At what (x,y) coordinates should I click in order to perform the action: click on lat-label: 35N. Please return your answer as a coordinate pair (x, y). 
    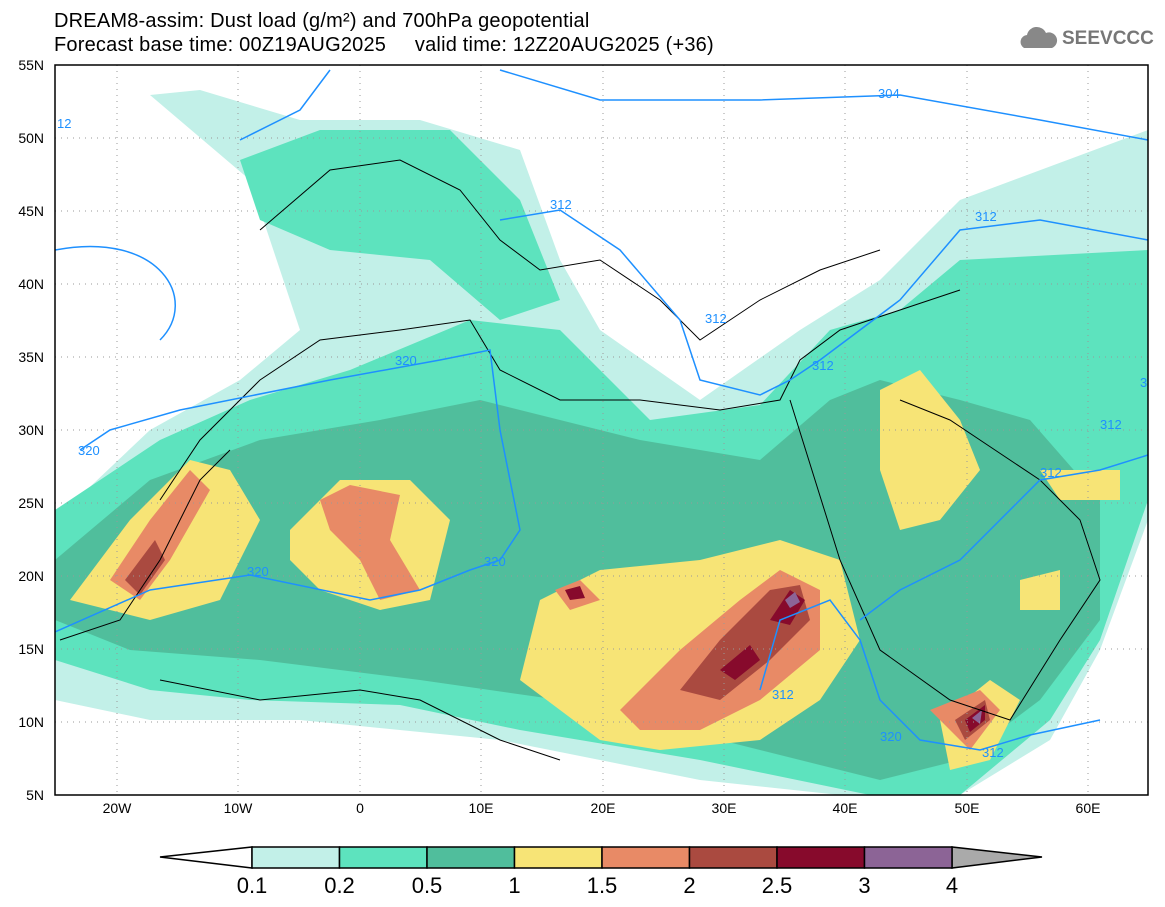
    Looking at the image, I should click on (31, 357).